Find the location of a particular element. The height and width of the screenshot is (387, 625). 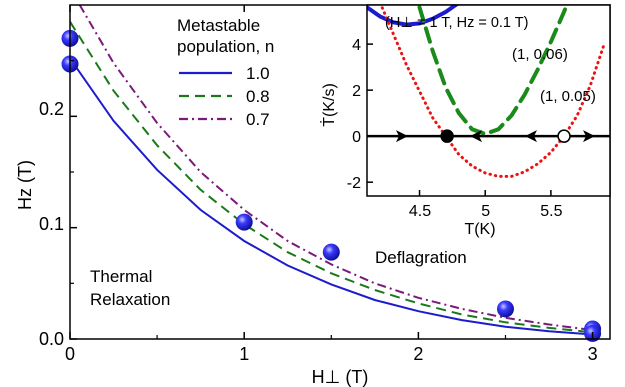

annotation-deflagration: Deflagration is located at coordinates (421, 257).